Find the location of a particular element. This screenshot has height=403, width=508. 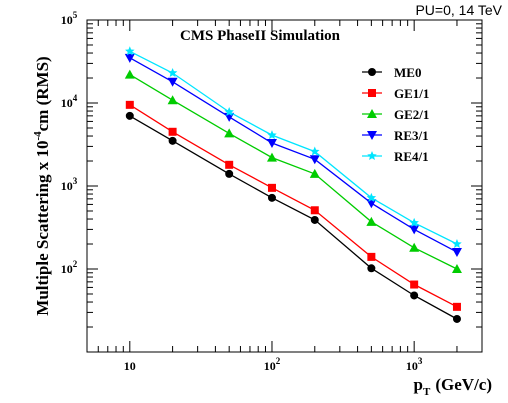

legend-label: GE1/1 is located at coordinates (411, 93).